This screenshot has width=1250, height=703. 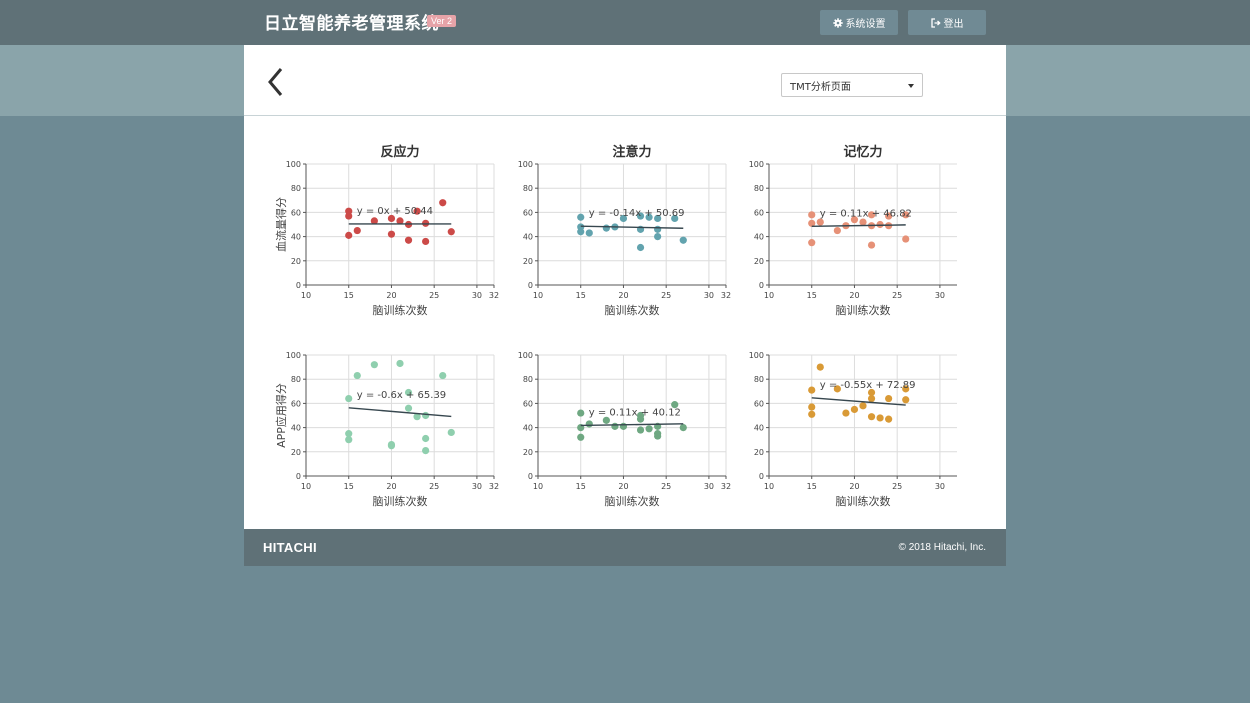 What do you see at coordinates (859, 22) in the screenshot?
I see `system-settings-button: 系统设置` at bounding box center [859, 22].